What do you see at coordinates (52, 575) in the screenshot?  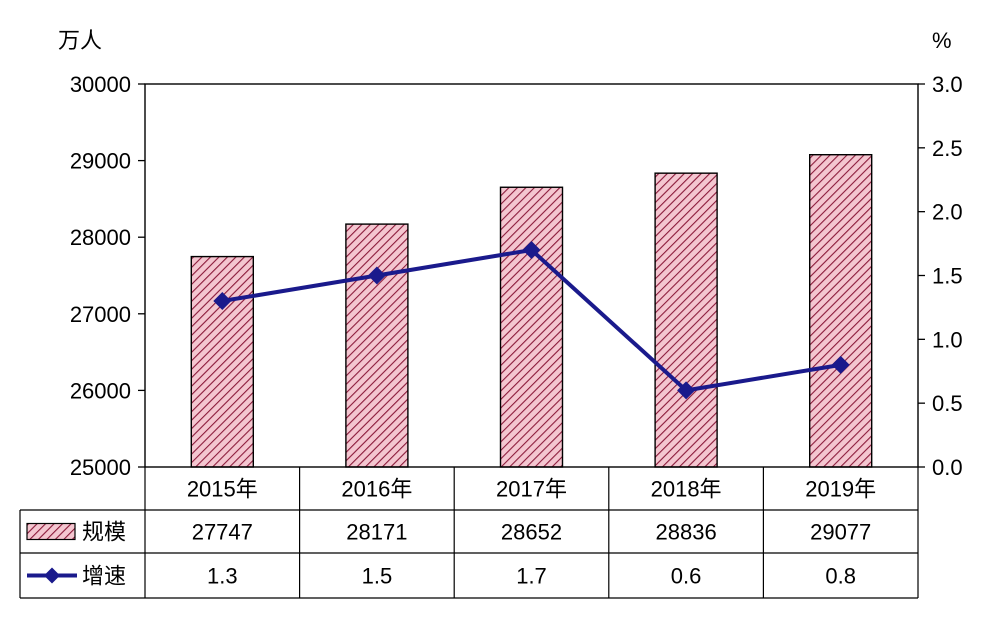 I see `line-legend-marker` at bounding box center [52, 575].